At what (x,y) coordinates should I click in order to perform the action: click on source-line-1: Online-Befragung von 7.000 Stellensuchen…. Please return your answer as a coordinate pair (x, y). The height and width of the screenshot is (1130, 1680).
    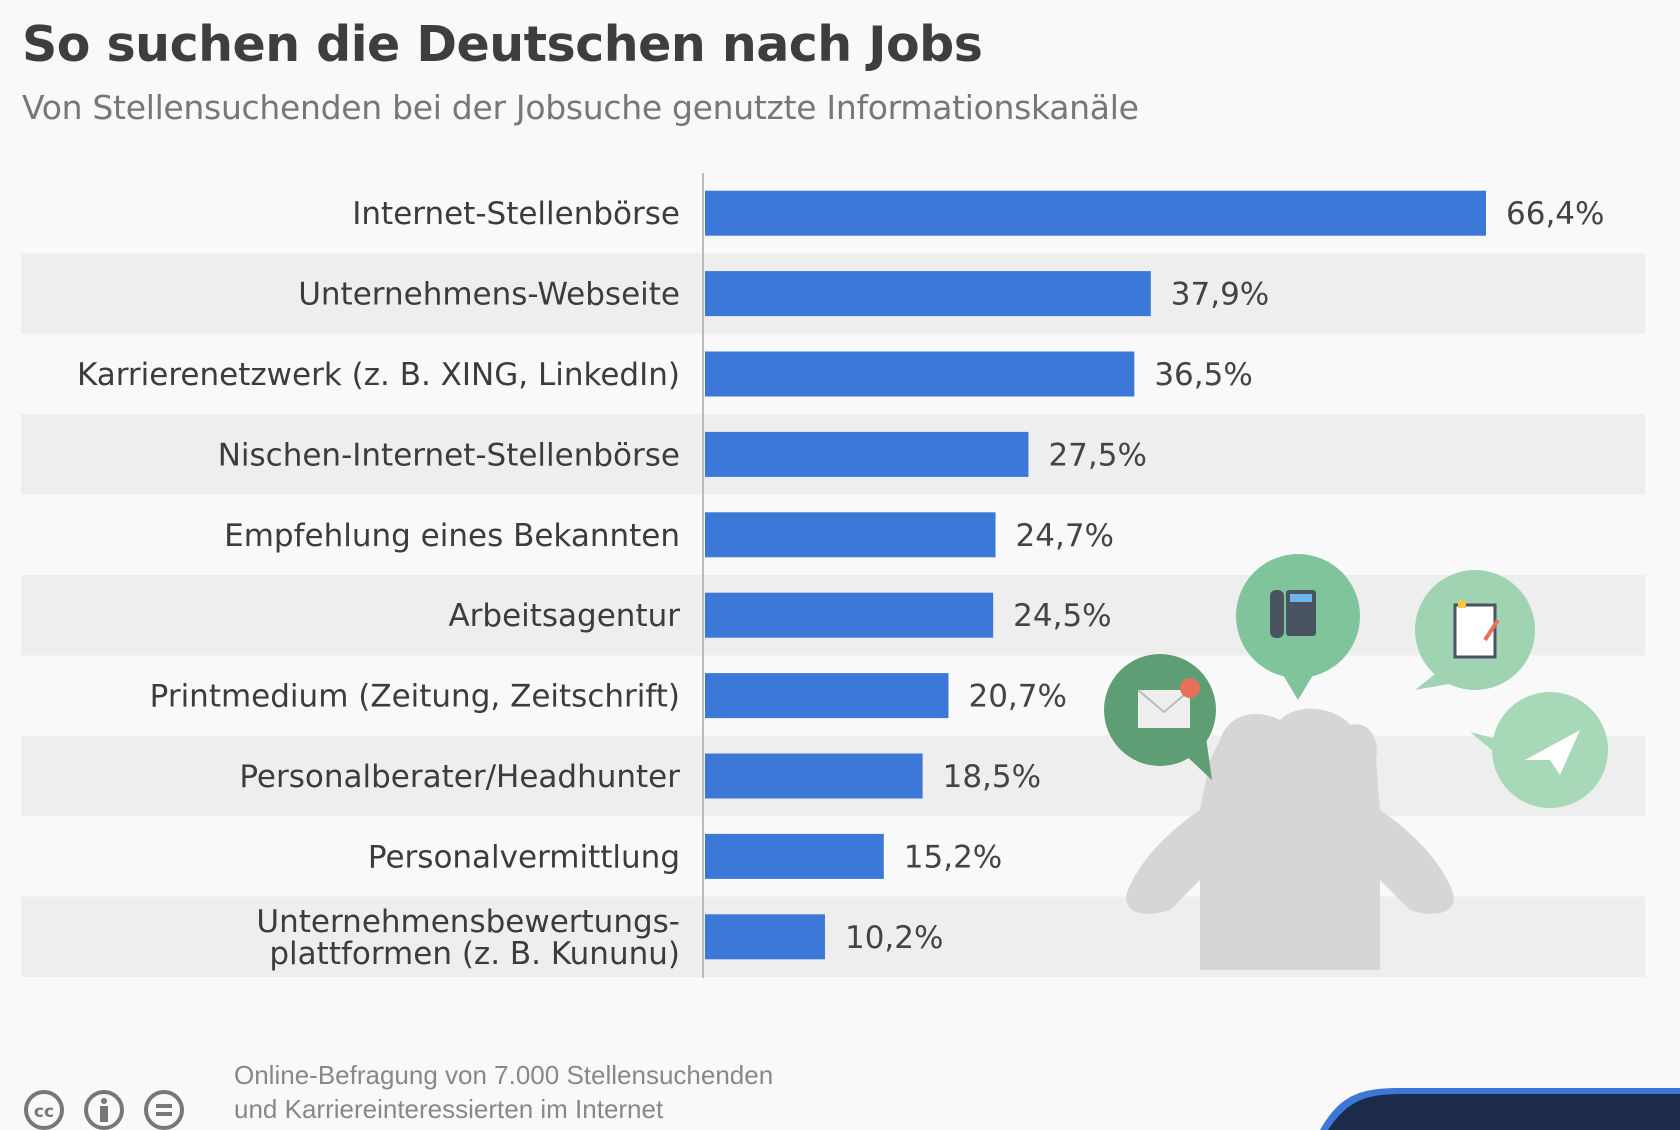
    Looking at the image, I should click on (504, 1075).